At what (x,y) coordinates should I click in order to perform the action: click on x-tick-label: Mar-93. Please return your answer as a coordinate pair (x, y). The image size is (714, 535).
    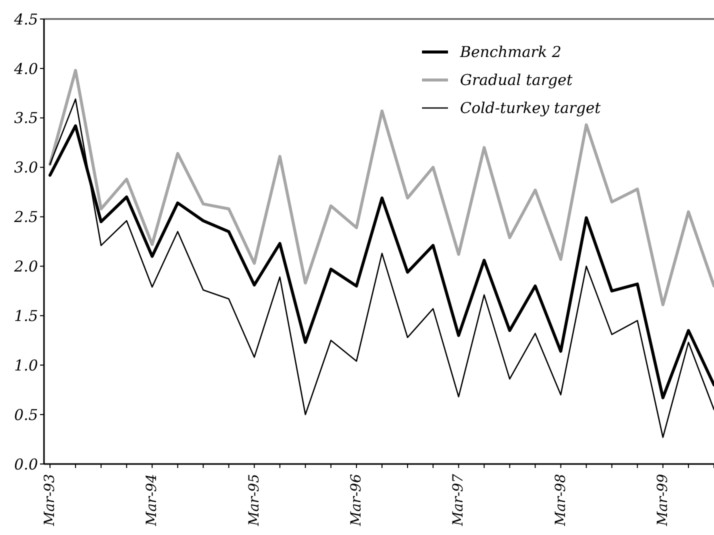
    Looking at the image, I should click on (50, 500).